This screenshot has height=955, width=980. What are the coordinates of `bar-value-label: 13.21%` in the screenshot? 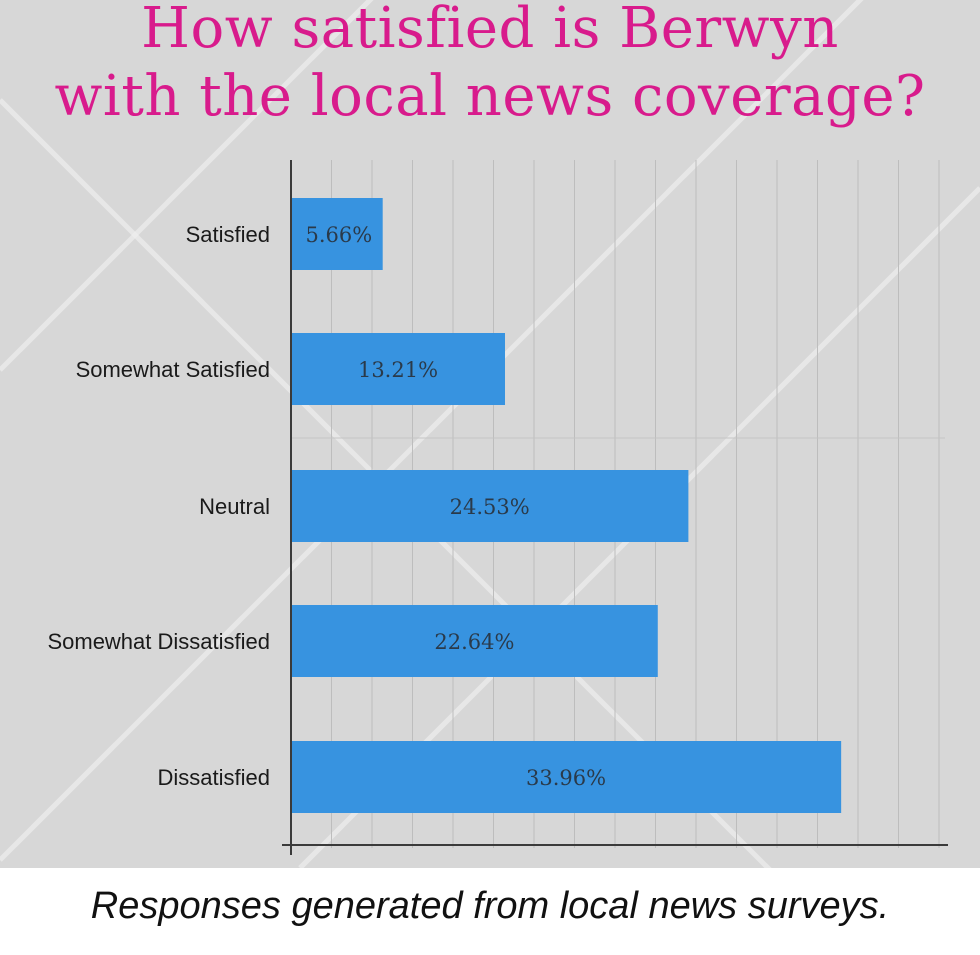 It's located at (398, 370).